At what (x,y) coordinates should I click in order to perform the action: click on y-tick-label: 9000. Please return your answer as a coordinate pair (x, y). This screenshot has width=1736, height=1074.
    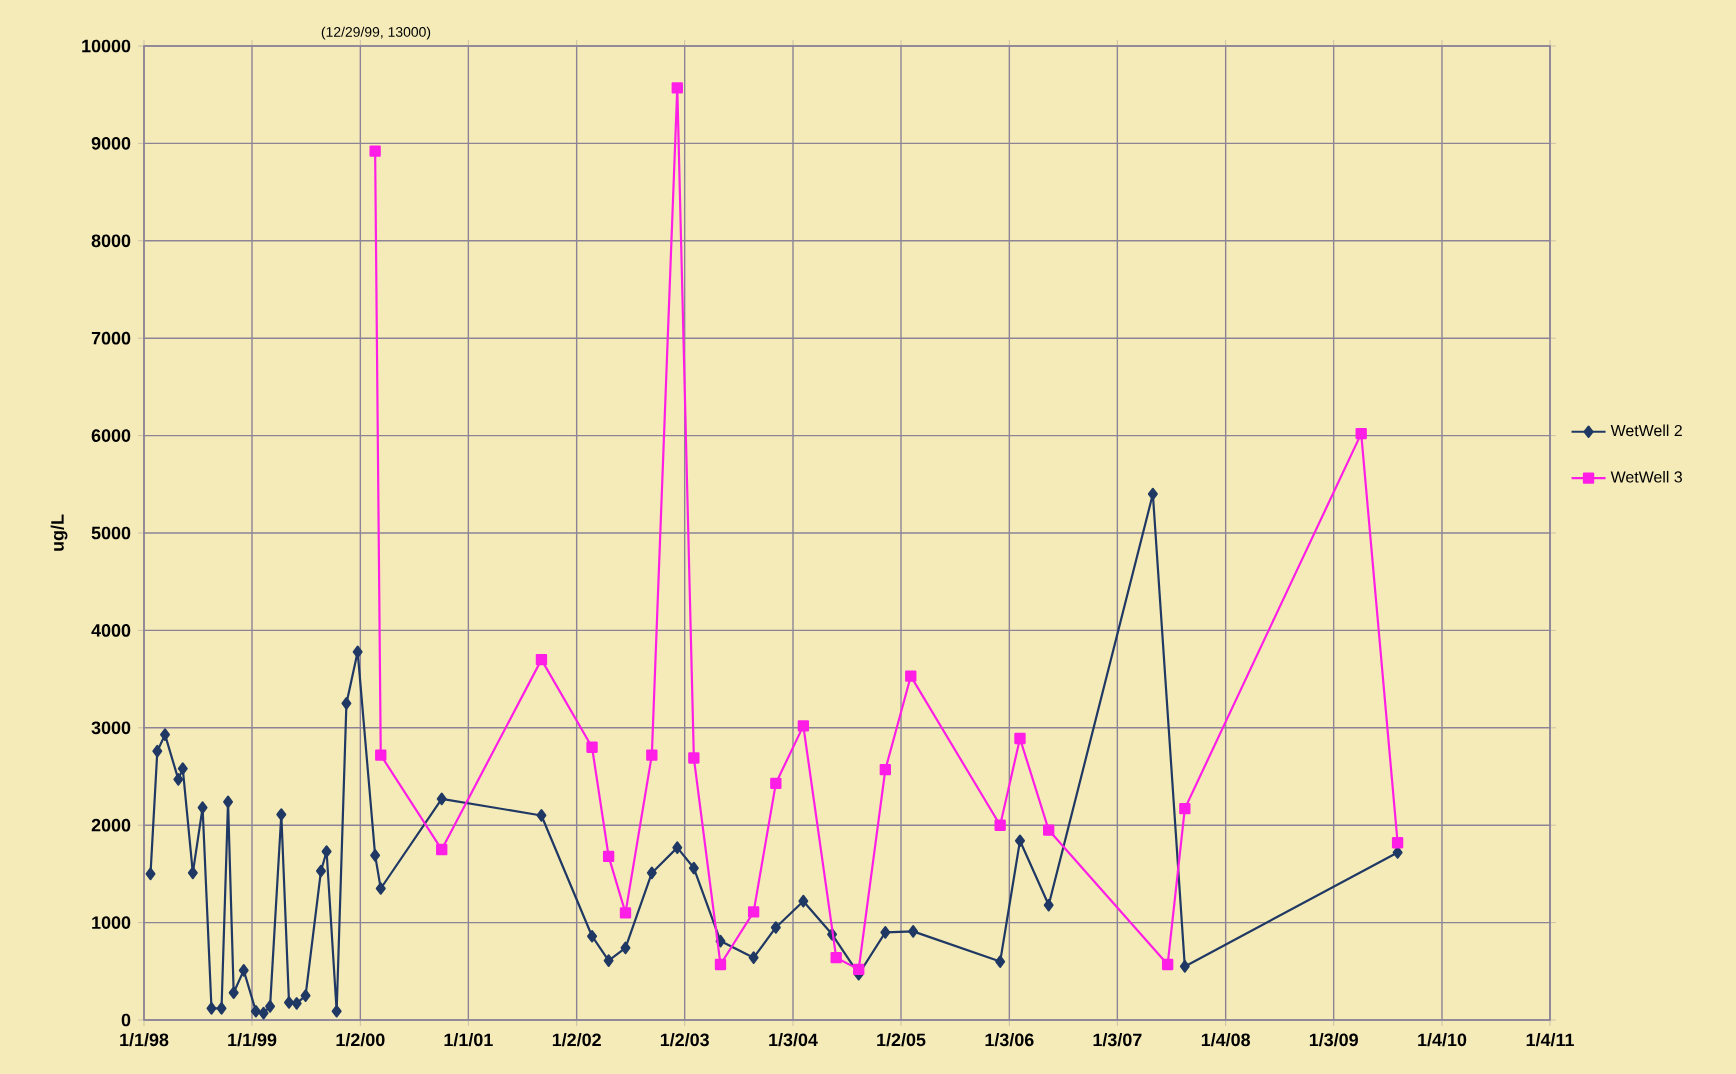
    Looking at the image, I should click on (111, 143).